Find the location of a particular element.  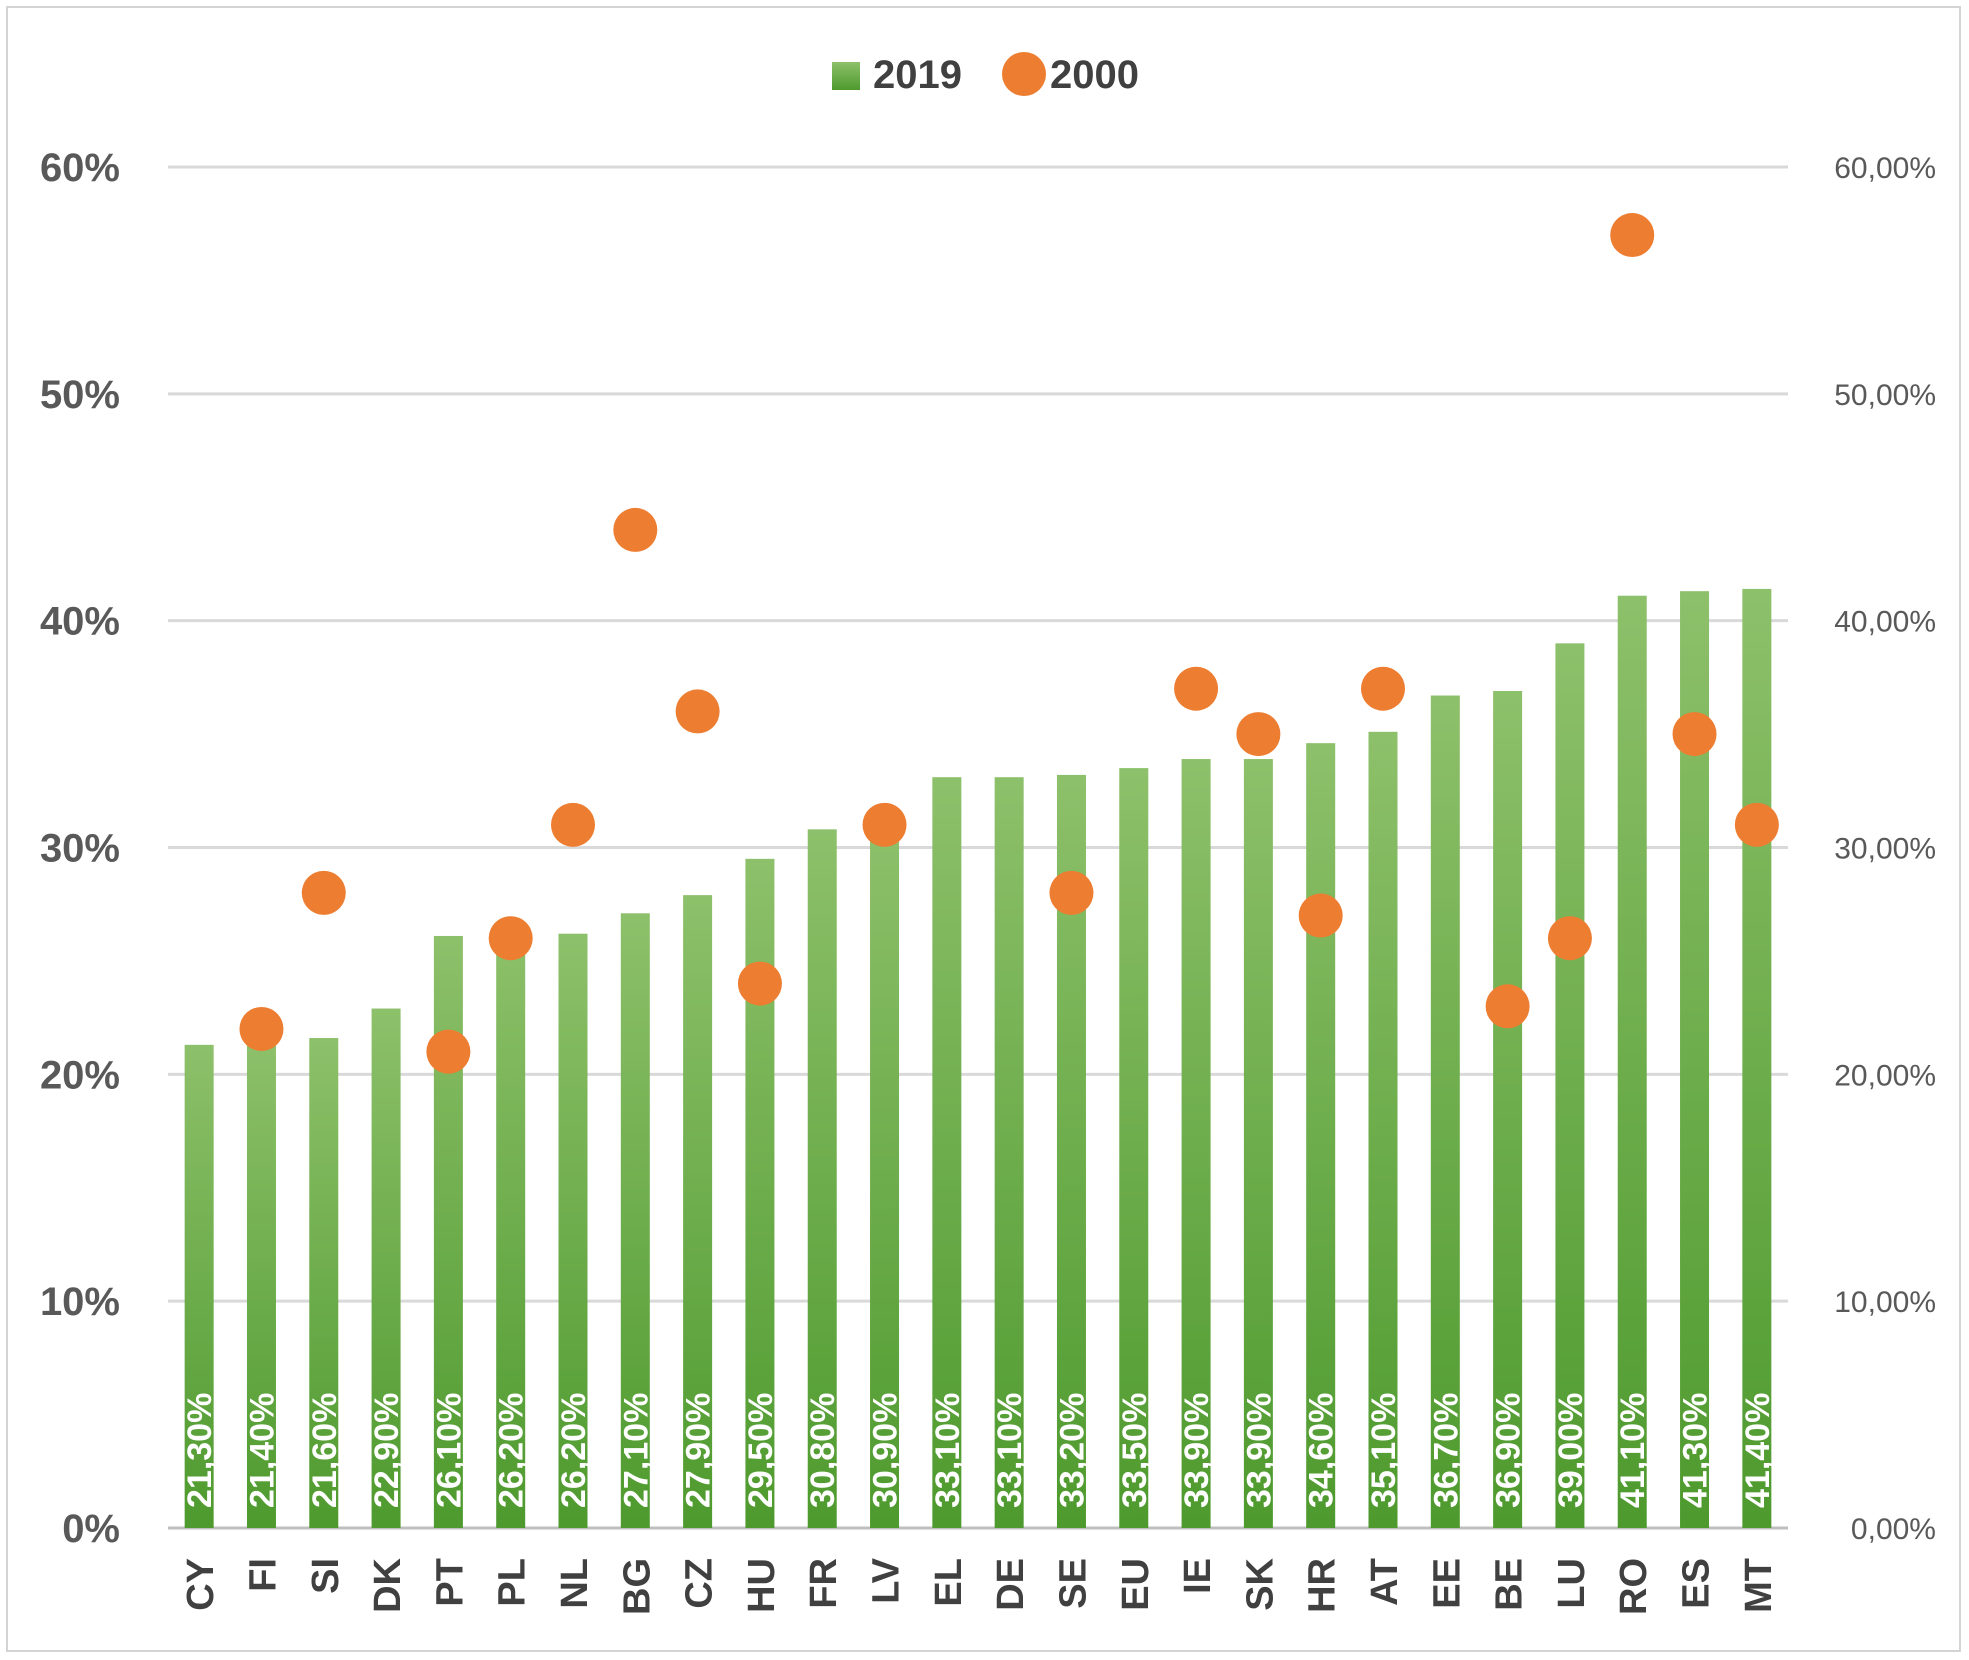

y-right-tick-label: 30,00% is located at coordinates (1885, 849).